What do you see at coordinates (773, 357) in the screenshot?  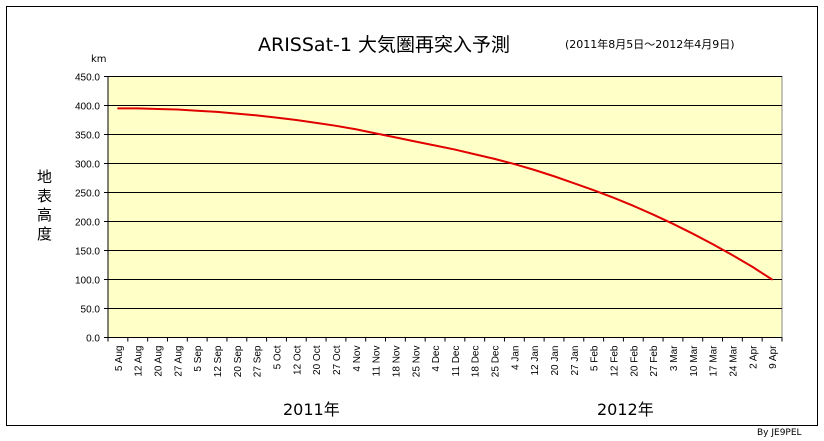 I see `x-tick-label: 9 Apr` at bounding box center [773, 357].